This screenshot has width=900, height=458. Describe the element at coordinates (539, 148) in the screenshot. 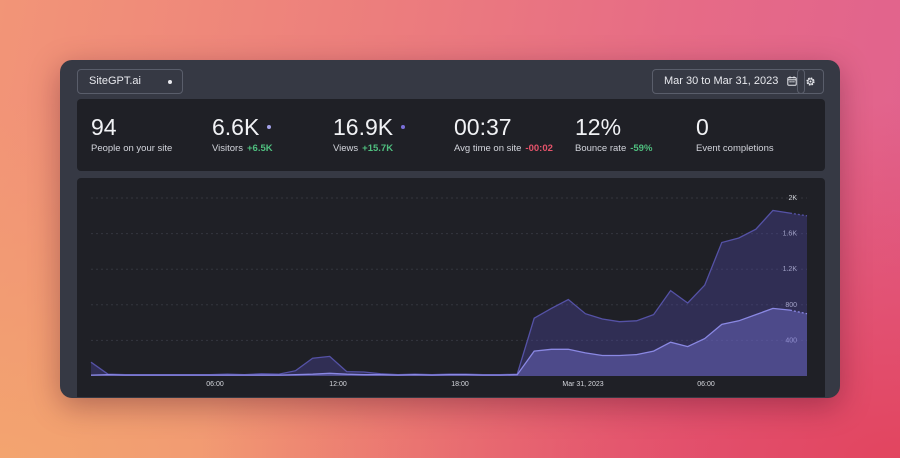

I see `stat-change: -00:02` at that location.